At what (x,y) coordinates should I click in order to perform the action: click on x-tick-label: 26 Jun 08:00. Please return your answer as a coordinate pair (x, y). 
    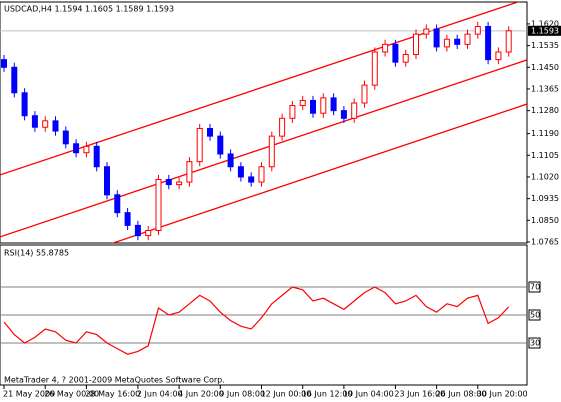
    Looking at the image, I should click on (461, 394).